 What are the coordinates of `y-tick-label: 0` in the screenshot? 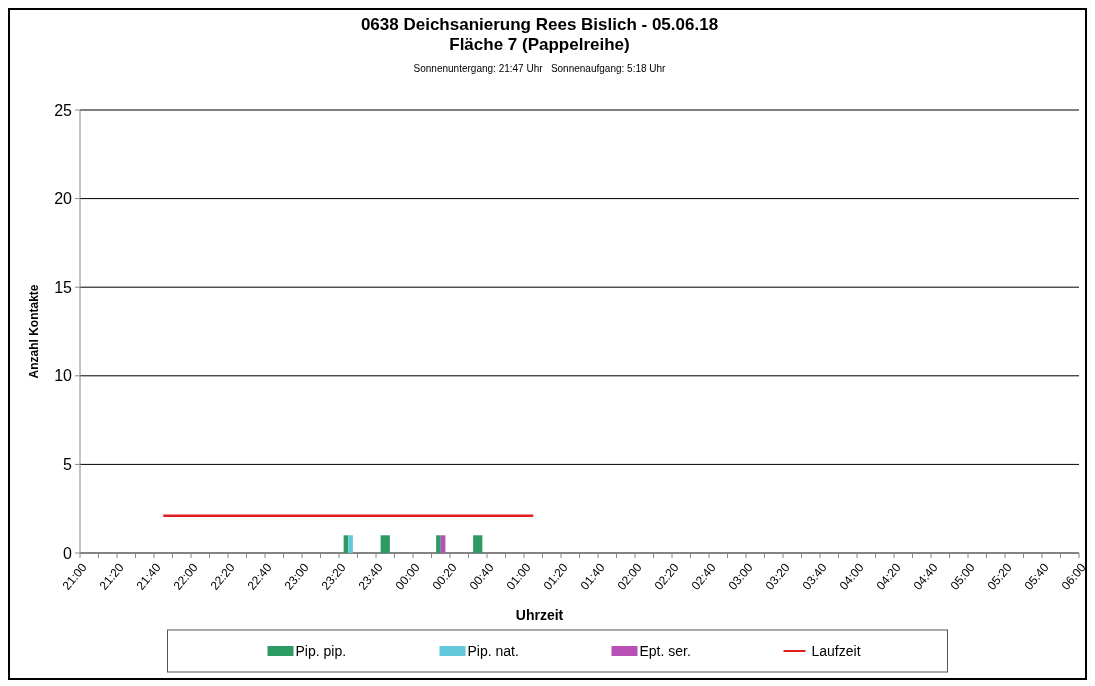 It's located at (68, 553).